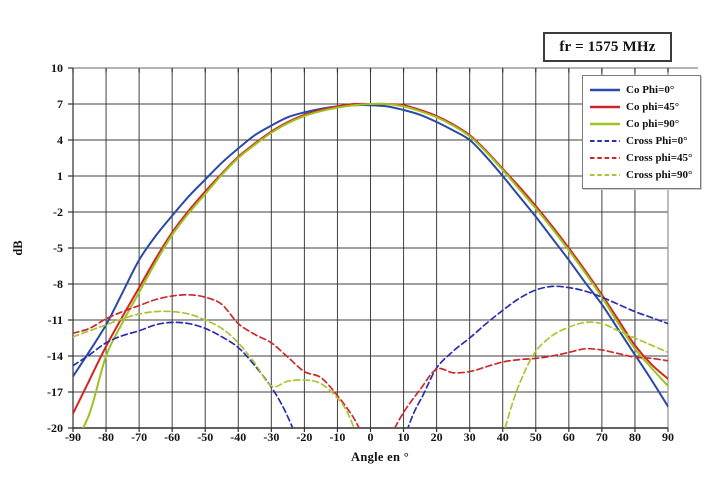 This screenshot has height=480, width=720. I want to click on x-tick-label: -60, so click(172, 437).